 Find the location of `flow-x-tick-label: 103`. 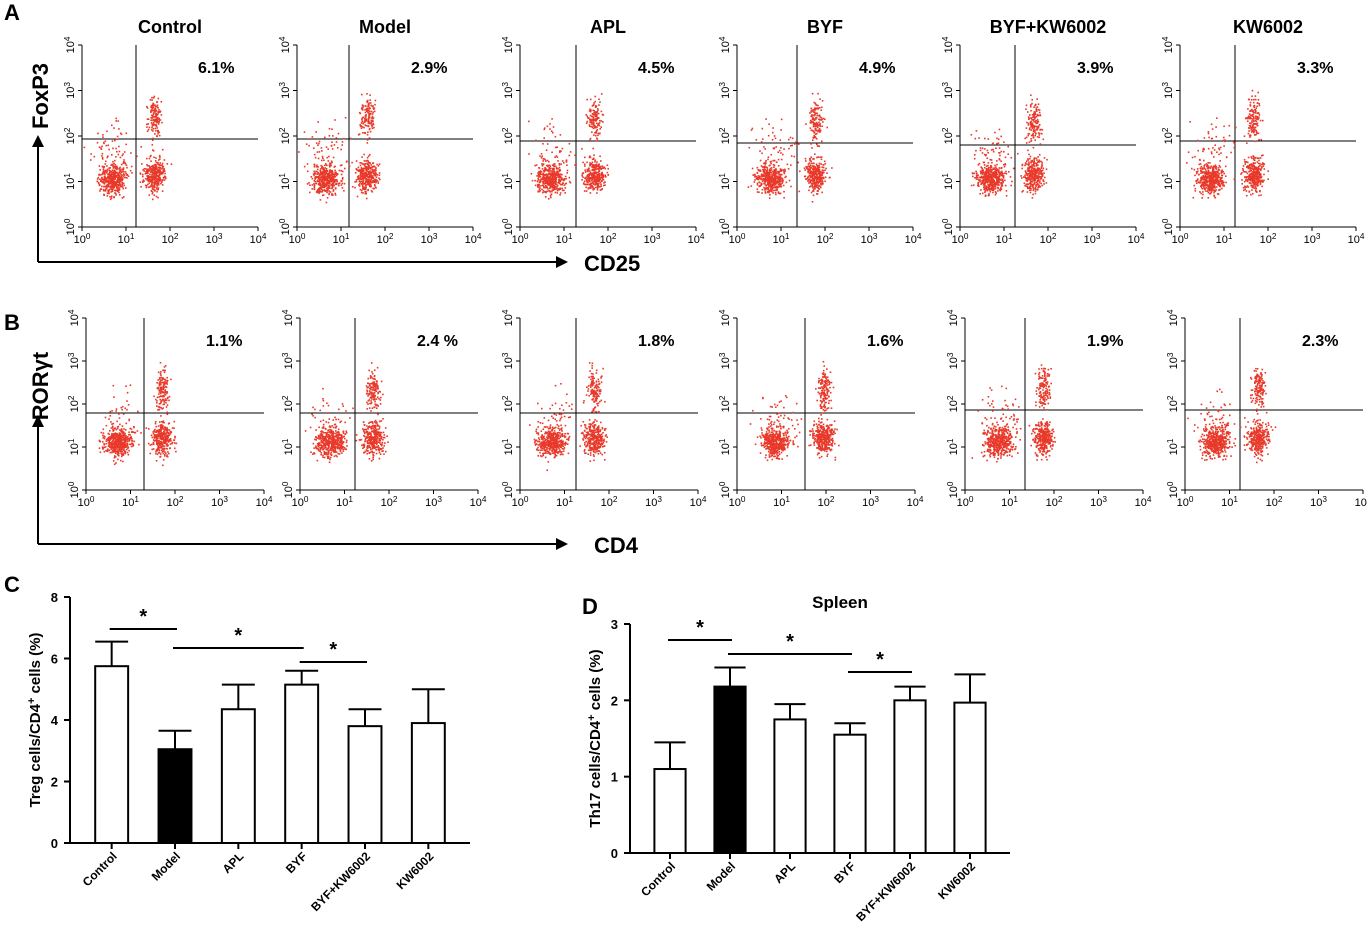

flow-x-tick-label: 103 is located at coordinates (429, 239).